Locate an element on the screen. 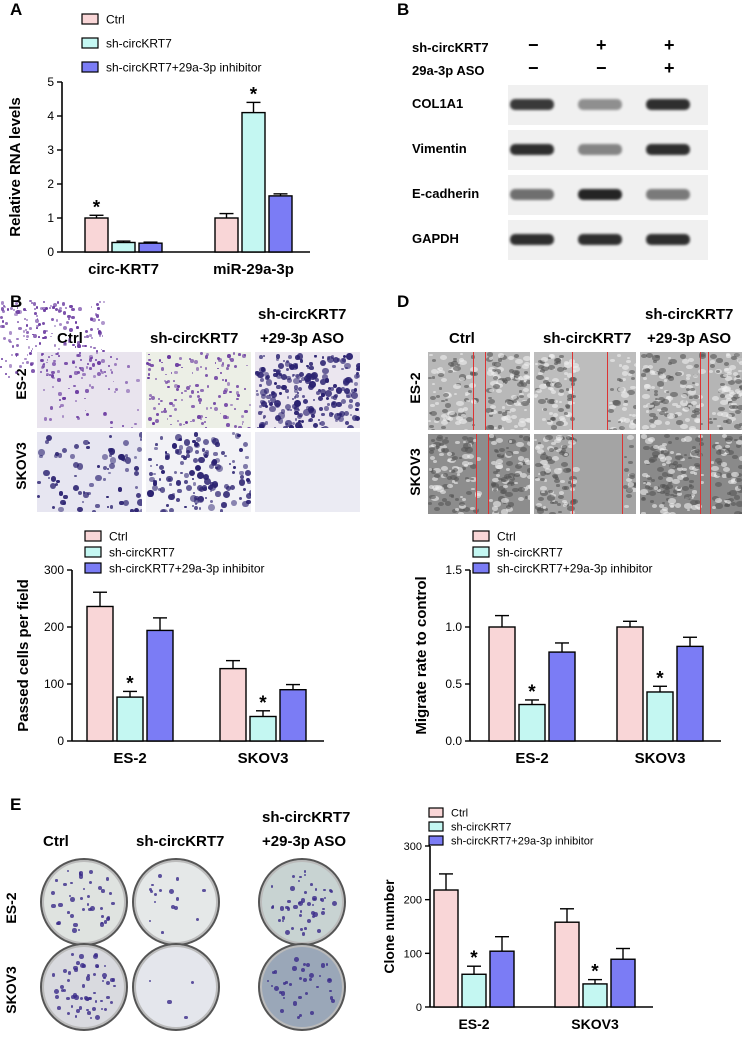 This screenshot has height=1055, width=750. blot-sign-1-0: − is located at coordinates (533, 68).